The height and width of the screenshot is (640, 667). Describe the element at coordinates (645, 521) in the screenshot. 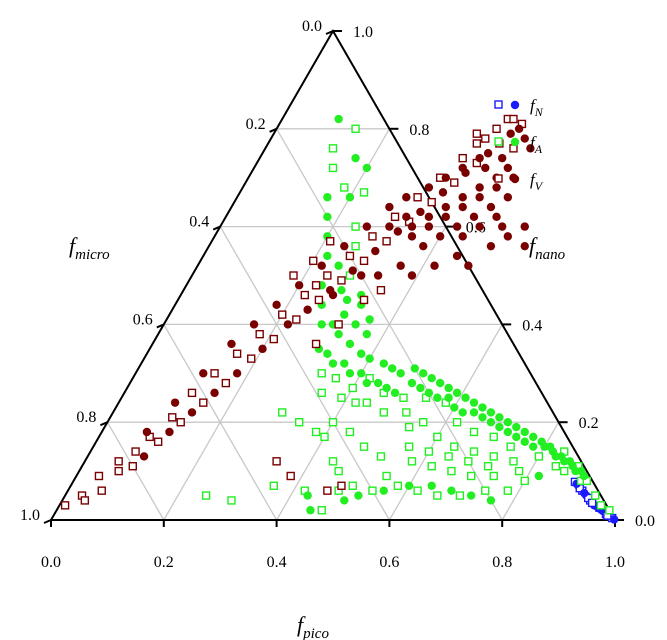

I see `right-tick-label: 0.0` at that location.